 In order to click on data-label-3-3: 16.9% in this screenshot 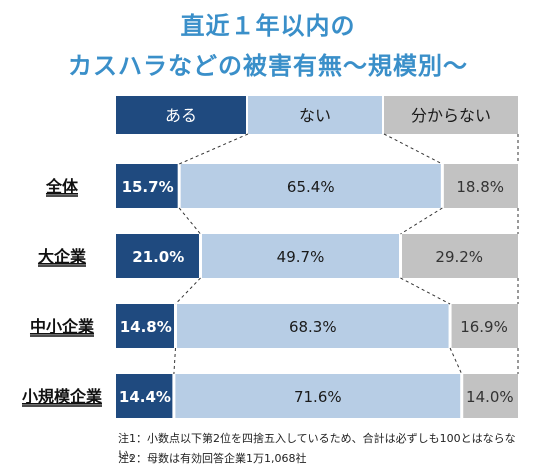, I will do `click(484, 327)`.